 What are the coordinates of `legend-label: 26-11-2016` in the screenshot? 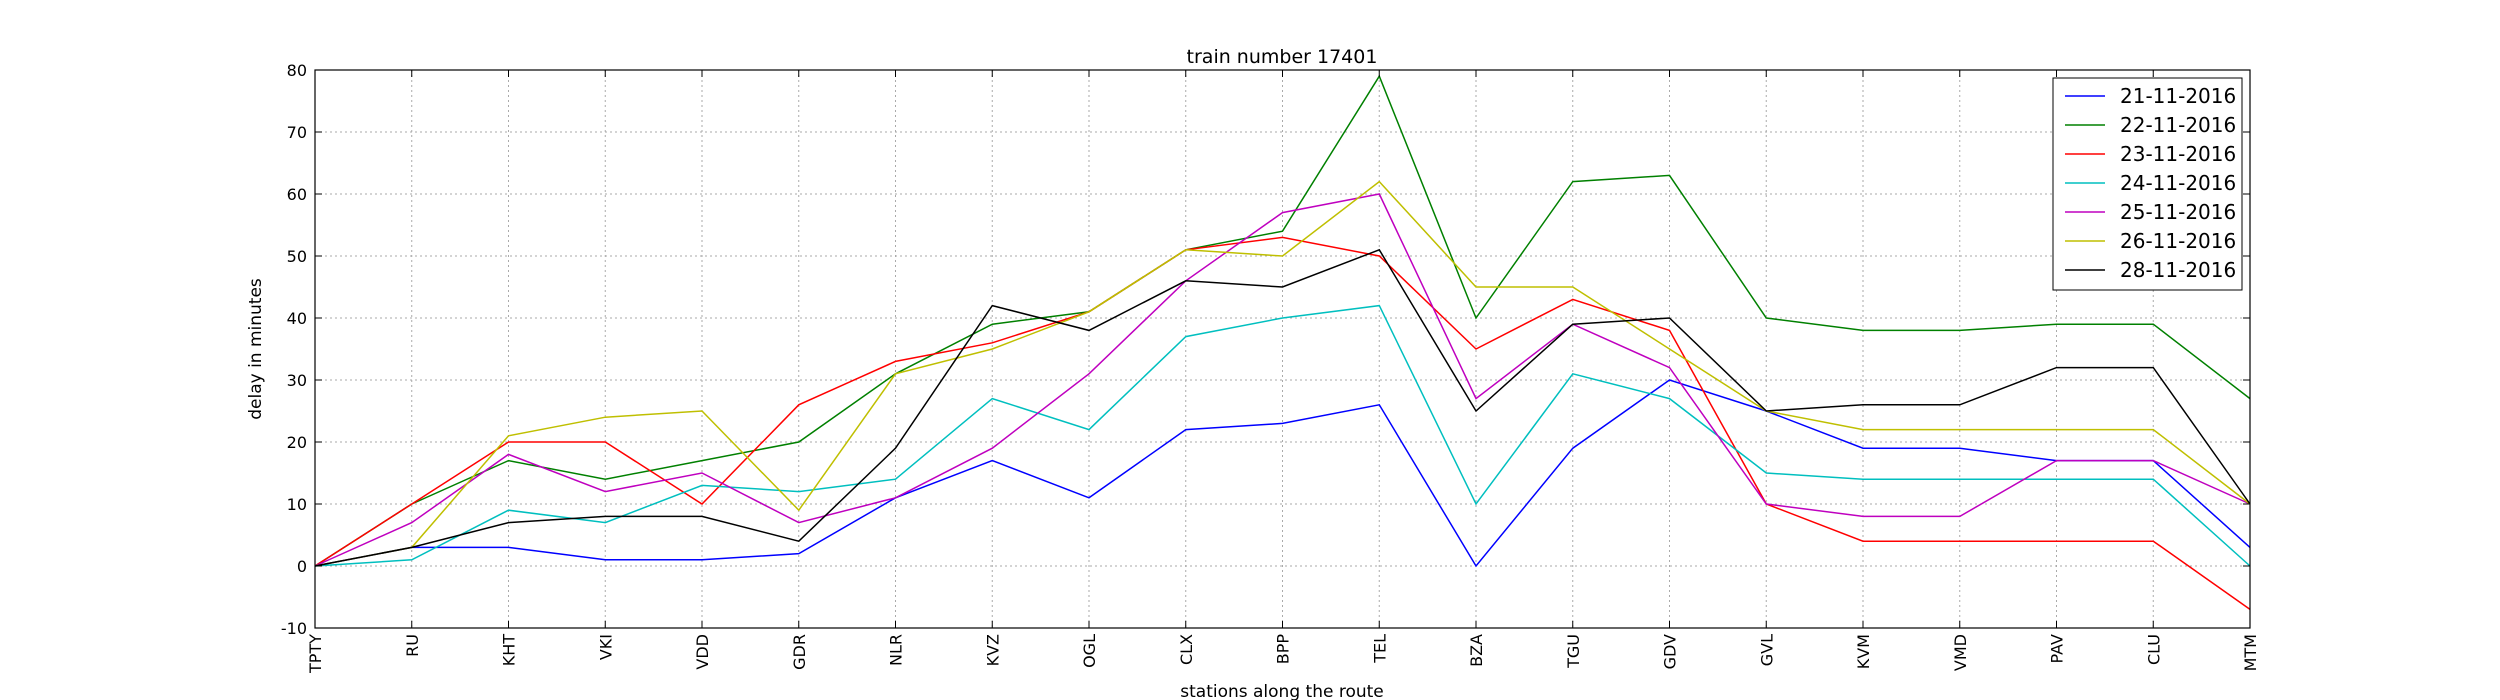 It's located at (2178, 241).